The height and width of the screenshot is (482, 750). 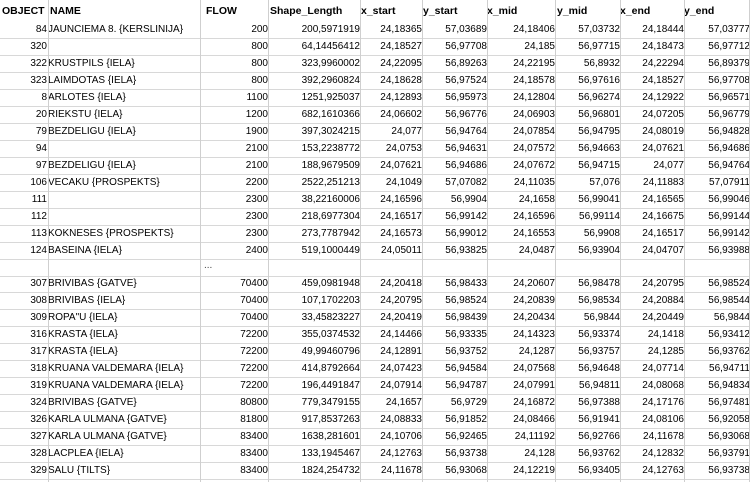 I want to click on cell-x-start: 24,12893, so click(x=401, y=97).